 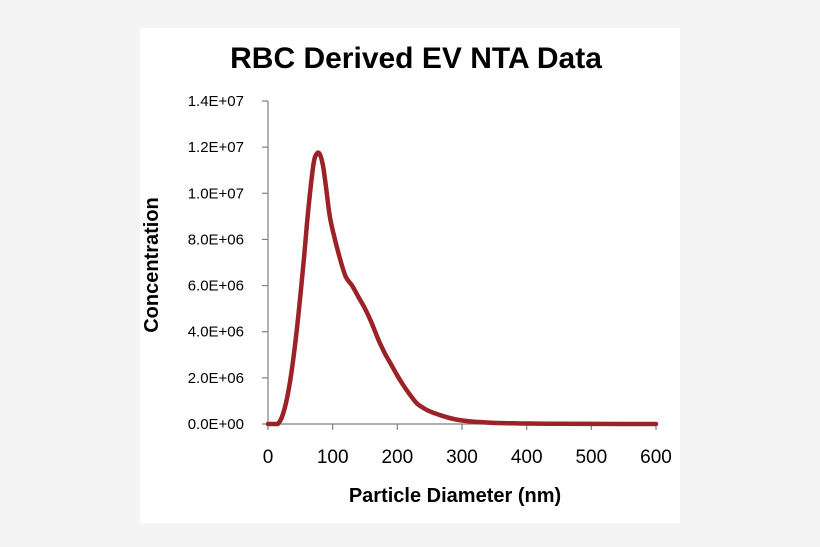 I want to click on chart-title: RBC Derived EV NTA Data, so click(x=416, y=58).